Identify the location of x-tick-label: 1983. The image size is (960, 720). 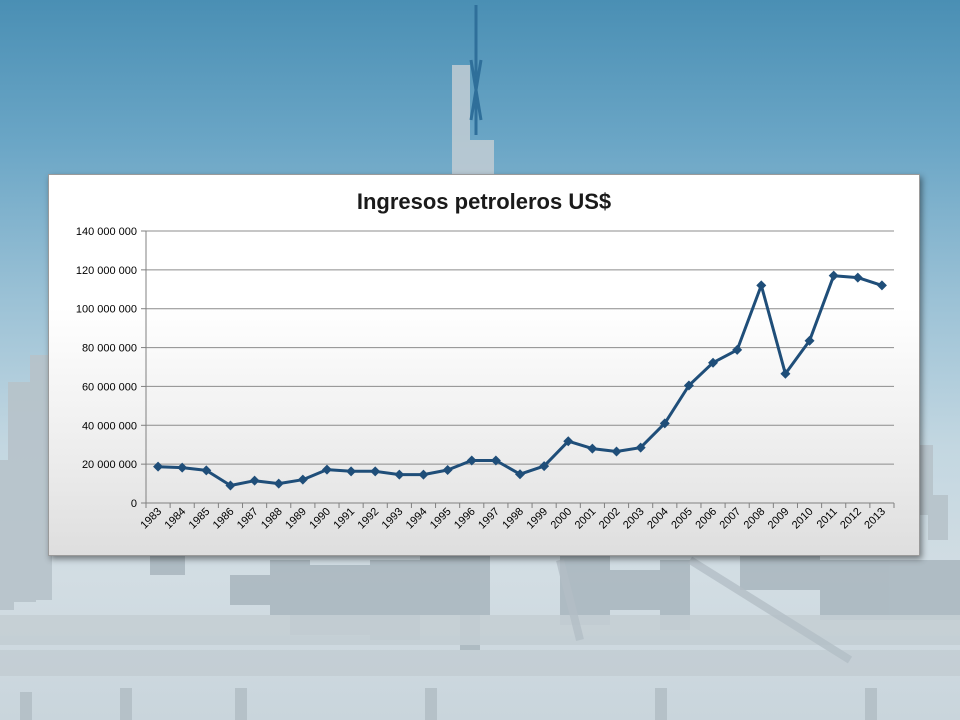
(151, 519).